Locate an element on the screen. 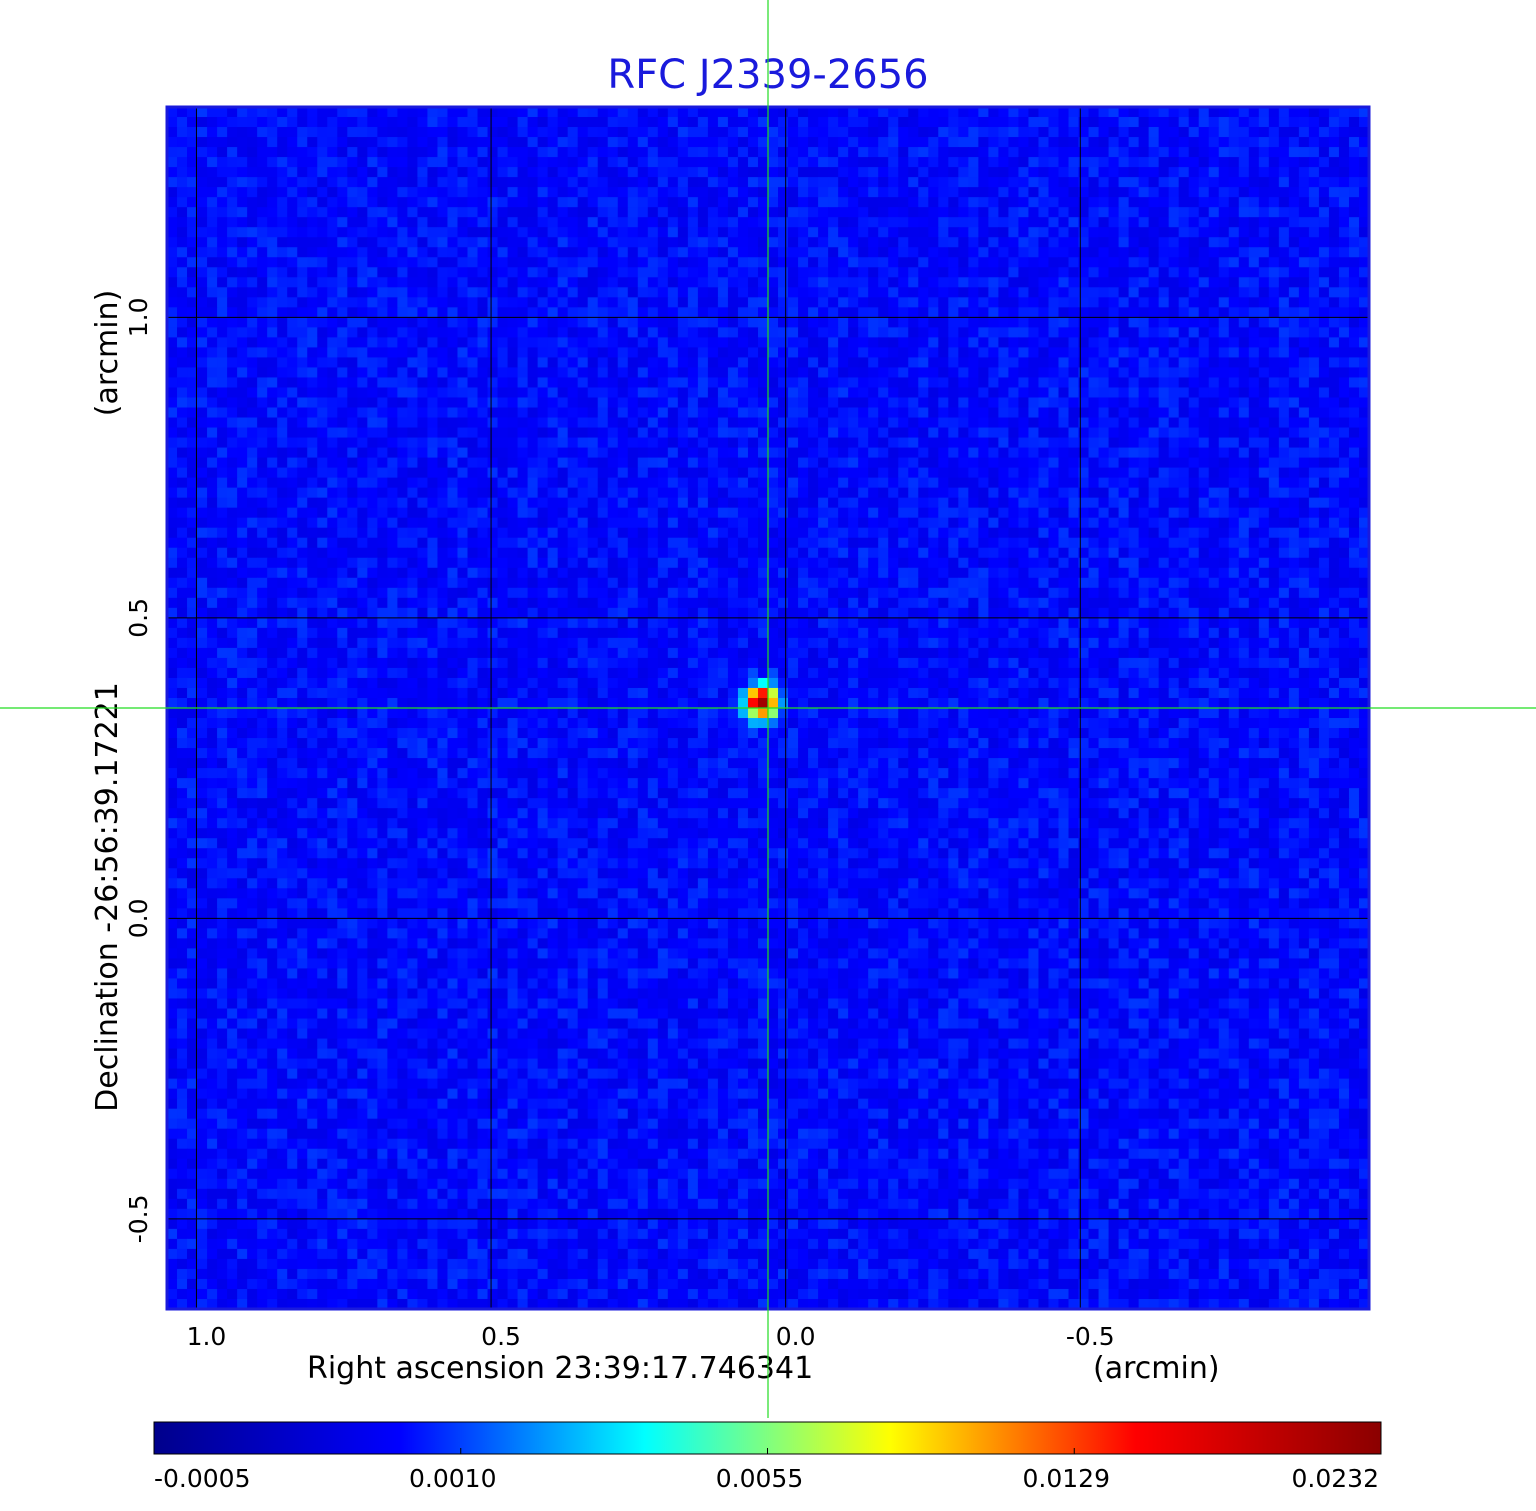  y-tick-label-0: 1.0 is located at coordinates (138, 317).